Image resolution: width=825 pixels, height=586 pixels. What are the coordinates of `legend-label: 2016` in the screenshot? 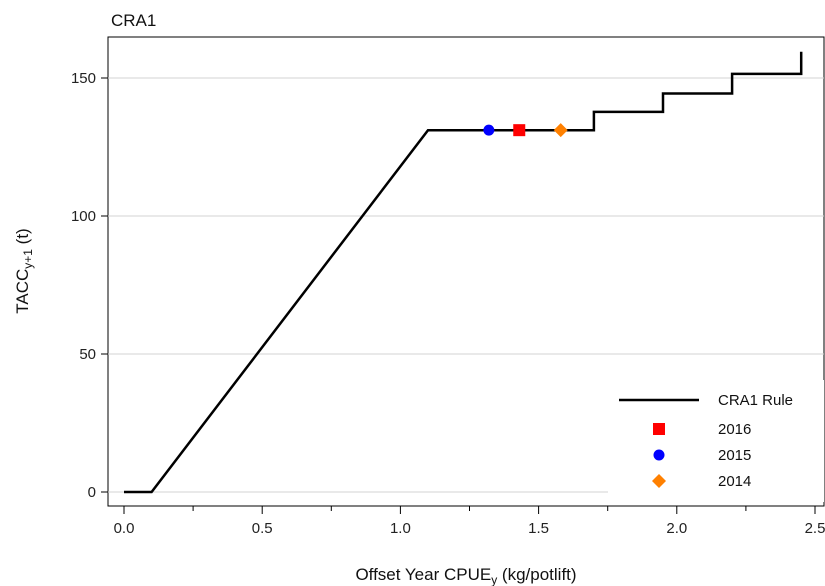 It's located at (734, 429).